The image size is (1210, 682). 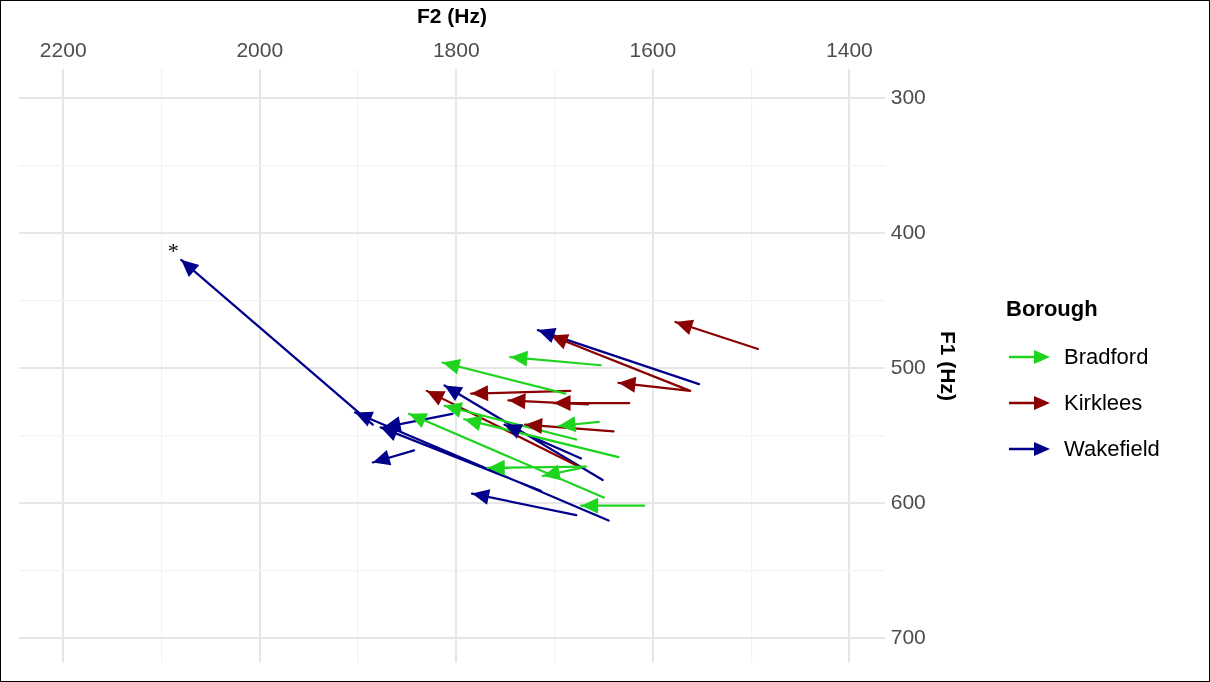 I want to click on y-tick-label: 600, so click(x=908, y=501).